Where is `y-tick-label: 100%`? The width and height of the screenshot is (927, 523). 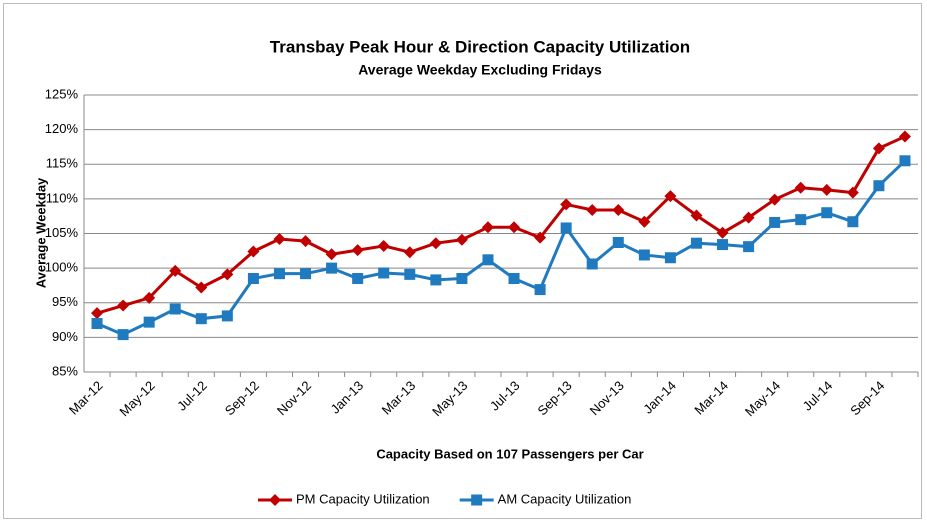
y-tick-label: 100% is located at coordinates (62, 267).